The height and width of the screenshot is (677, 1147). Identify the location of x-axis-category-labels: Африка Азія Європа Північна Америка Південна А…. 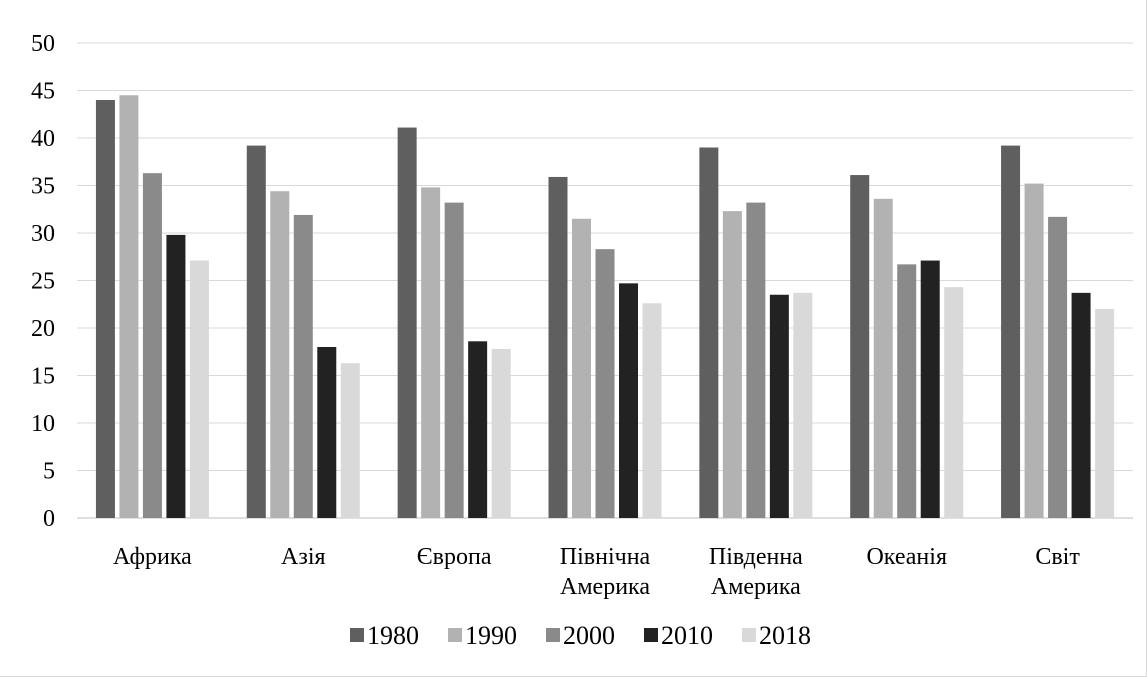
(596, 572).